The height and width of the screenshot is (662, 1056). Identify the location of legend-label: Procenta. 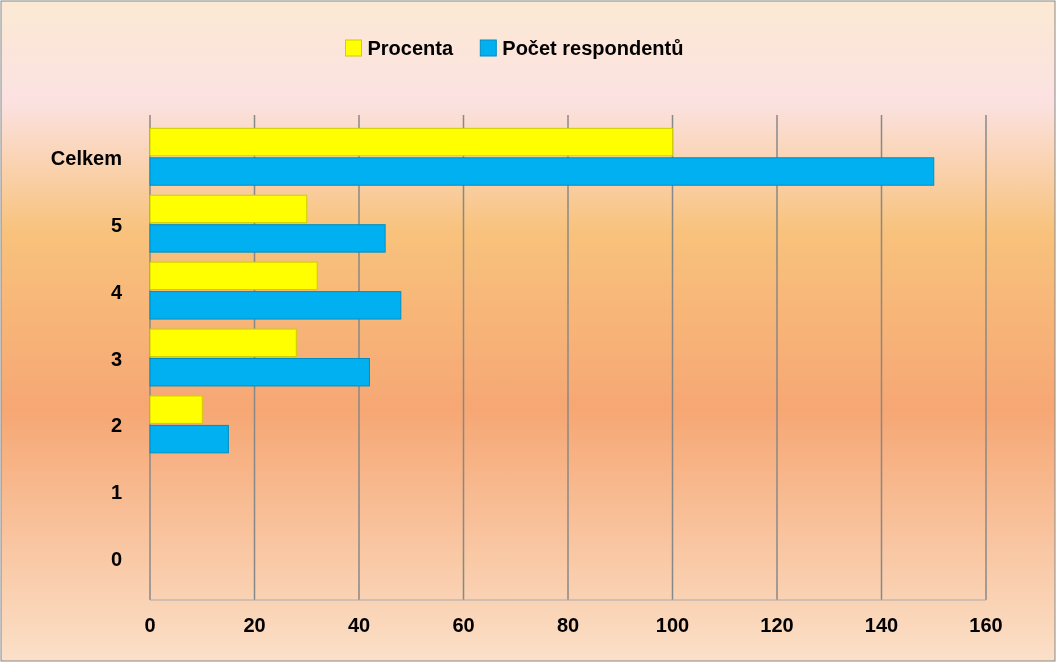
(410, 48).